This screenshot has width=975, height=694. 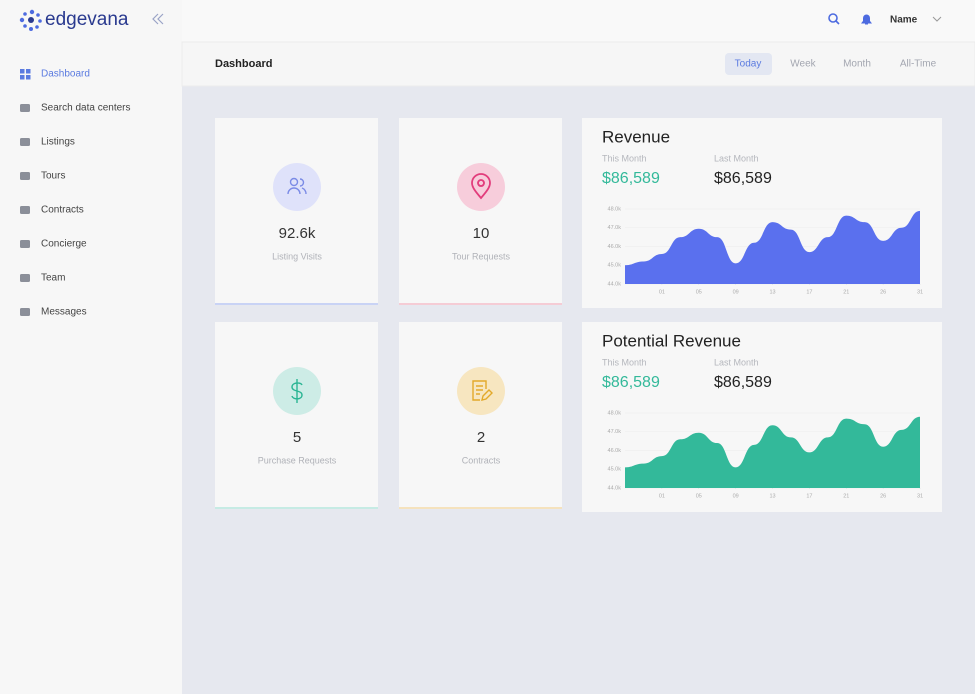 What do you see at coordinates (636, 136) in the screenshot?
I see `chart-title: Revenue` at bounding box center [636, 136].